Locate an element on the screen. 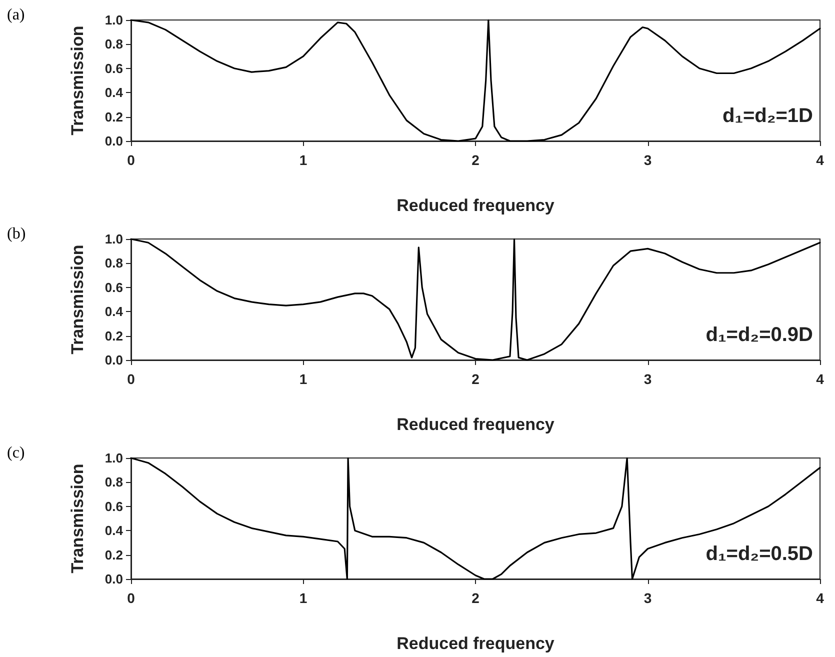 This screenshot has height=657, width=835. chart-title: (c) is located at coordinates (16, 453).